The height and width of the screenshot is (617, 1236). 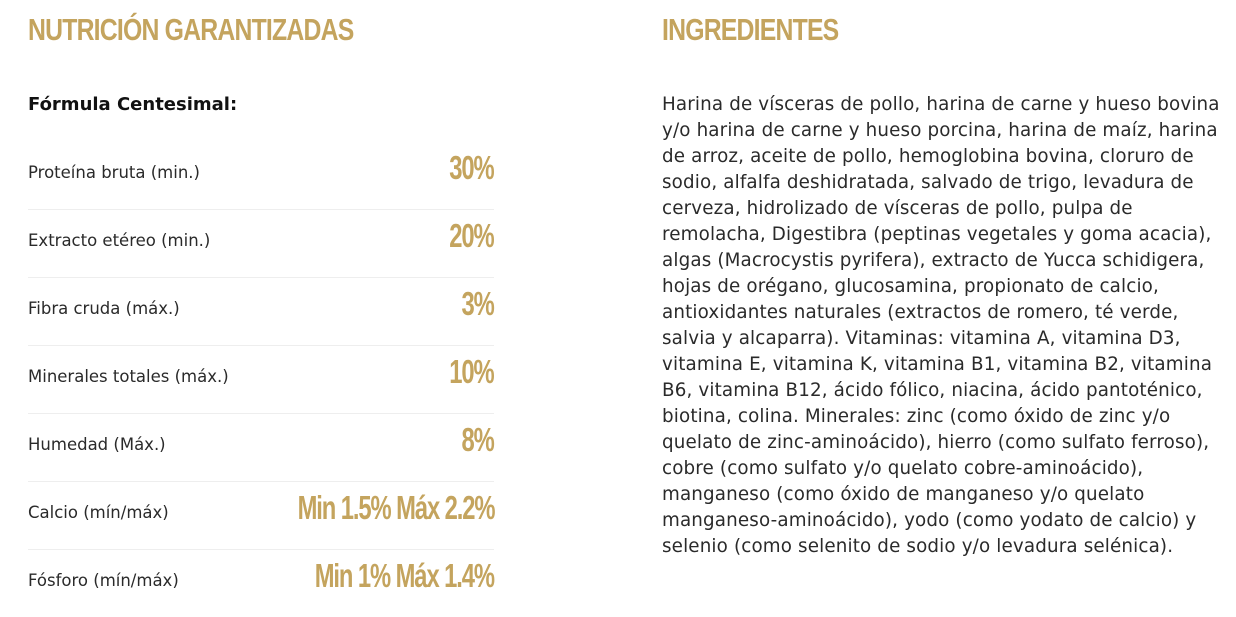 What do you see at coordinates (478, 439) in the screenshot?
I see `nutrition-value: 8%` at bounding box center [478, 439].